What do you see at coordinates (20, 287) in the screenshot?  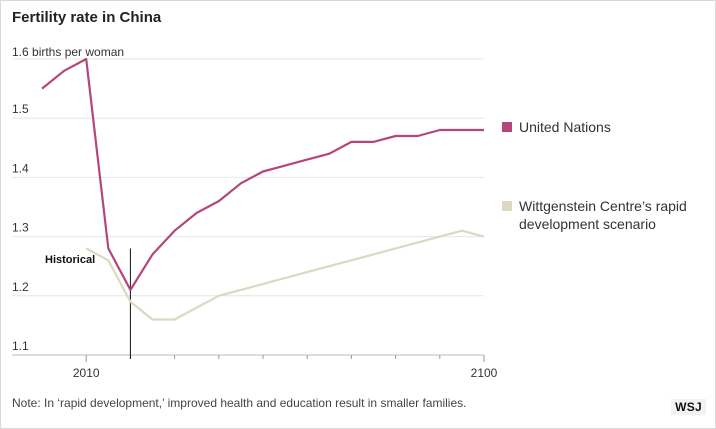 I see `y-tick-label: 1.2` at bounding box center [20, 287].